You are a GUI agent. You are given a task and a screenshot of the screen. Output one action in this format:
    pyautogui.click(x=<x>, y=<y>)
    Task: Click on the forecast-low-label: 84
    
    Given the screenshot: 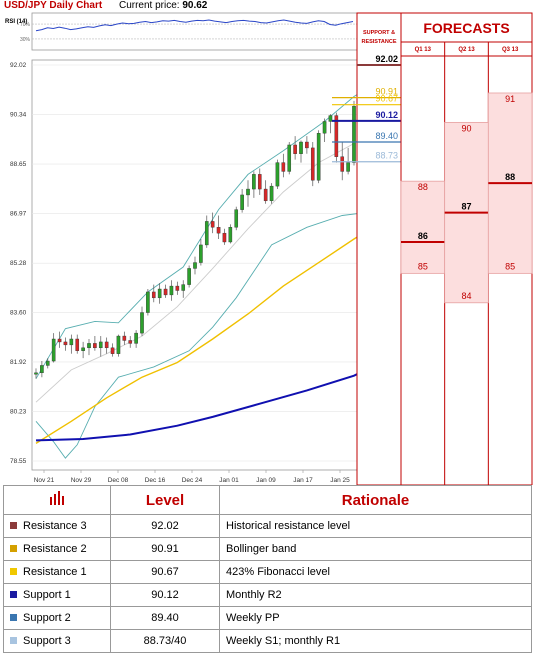 What is the action you would take?
    pyautogui.click(x=466, y=296)
    